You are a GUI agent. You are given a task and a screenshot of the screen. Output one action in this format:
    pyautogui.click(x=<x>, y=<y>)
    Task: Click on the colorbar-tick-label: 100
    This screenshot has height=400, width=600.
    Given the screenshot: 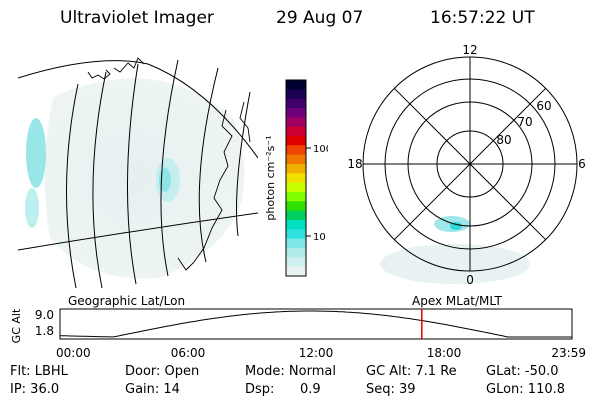 What is the action you would take?
    pyautogui.click(x=320, y=149)
    